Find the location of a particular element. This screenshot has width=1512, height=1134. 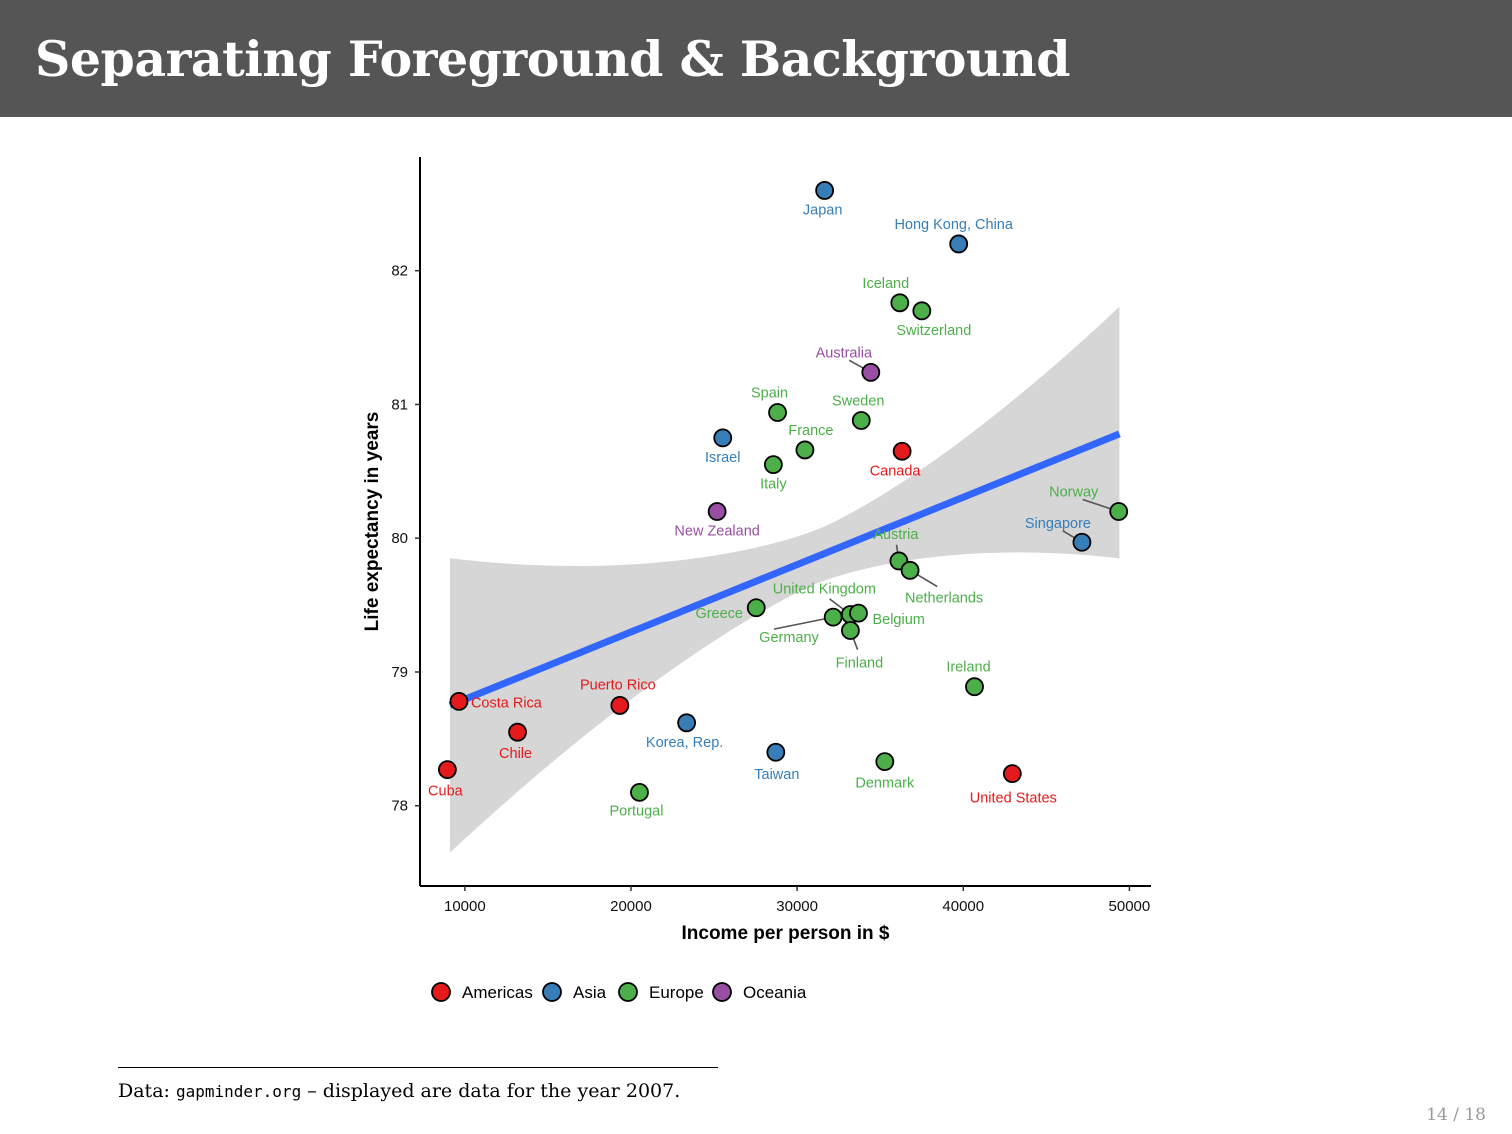

label-australia: Australia is located at coordinates (844, 353).